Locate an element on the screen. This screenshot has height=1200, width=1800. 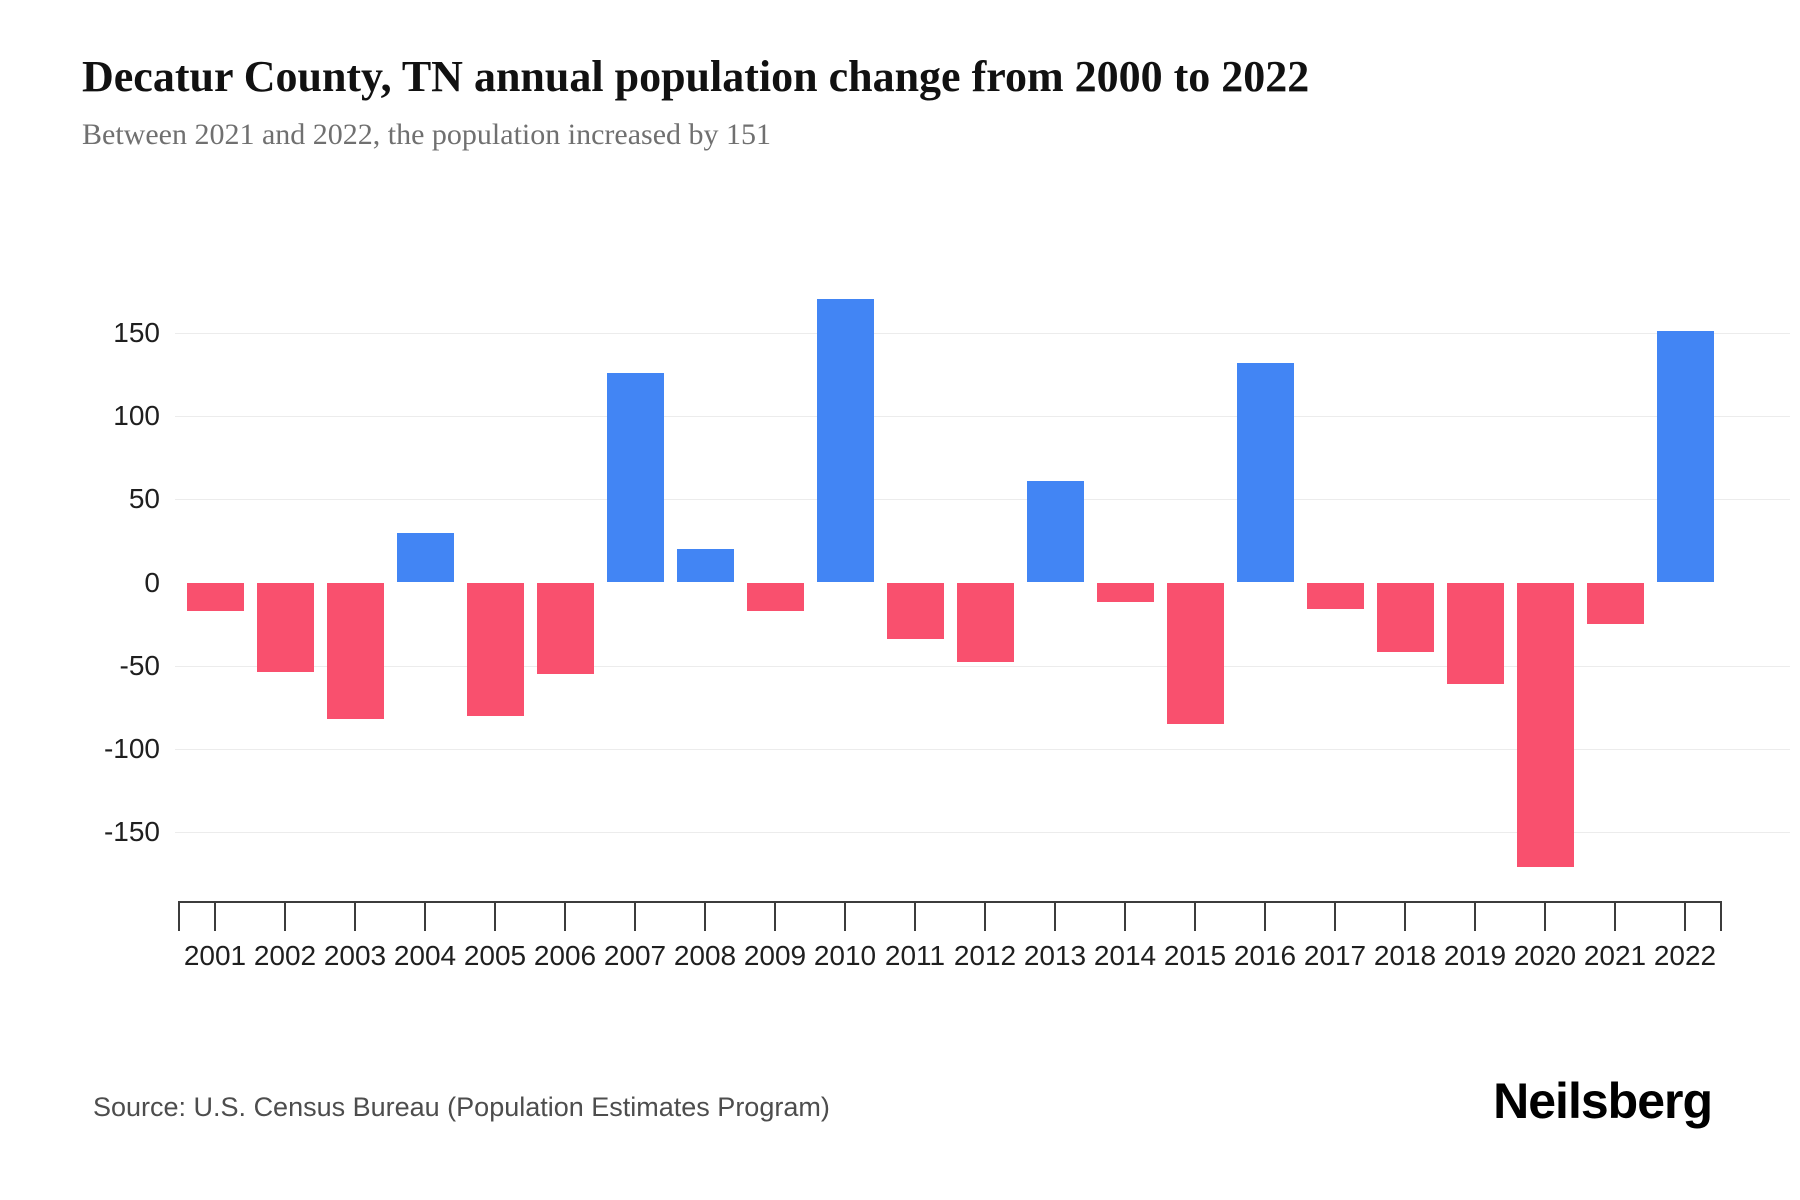
x-axis-label-2010: 2010 is located at coordinates (845, 955).